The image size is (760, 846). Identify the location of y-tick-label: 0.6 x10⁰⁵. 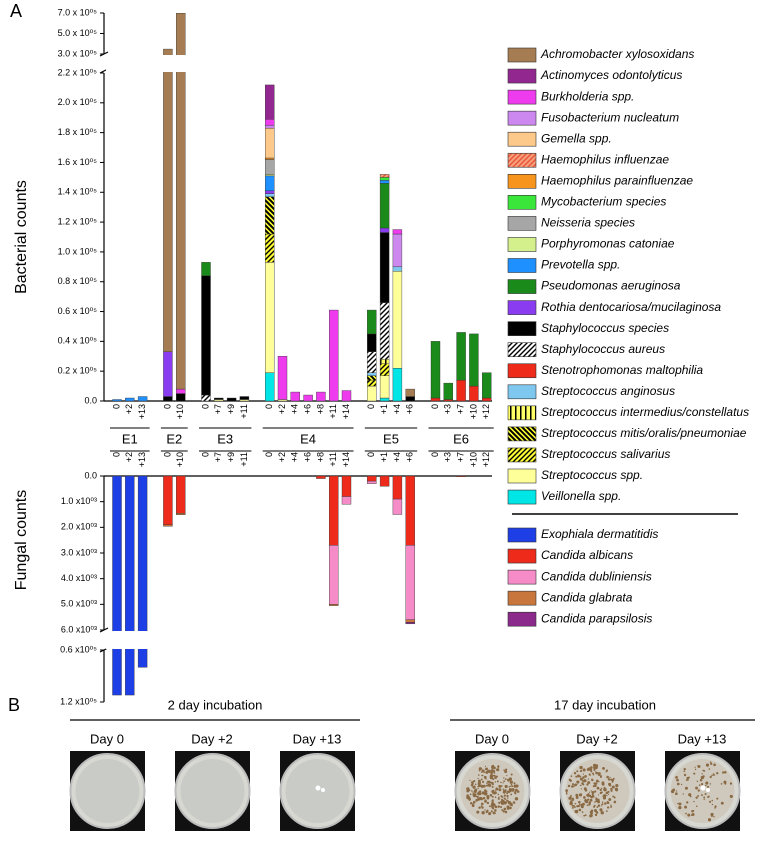
(78, 649).